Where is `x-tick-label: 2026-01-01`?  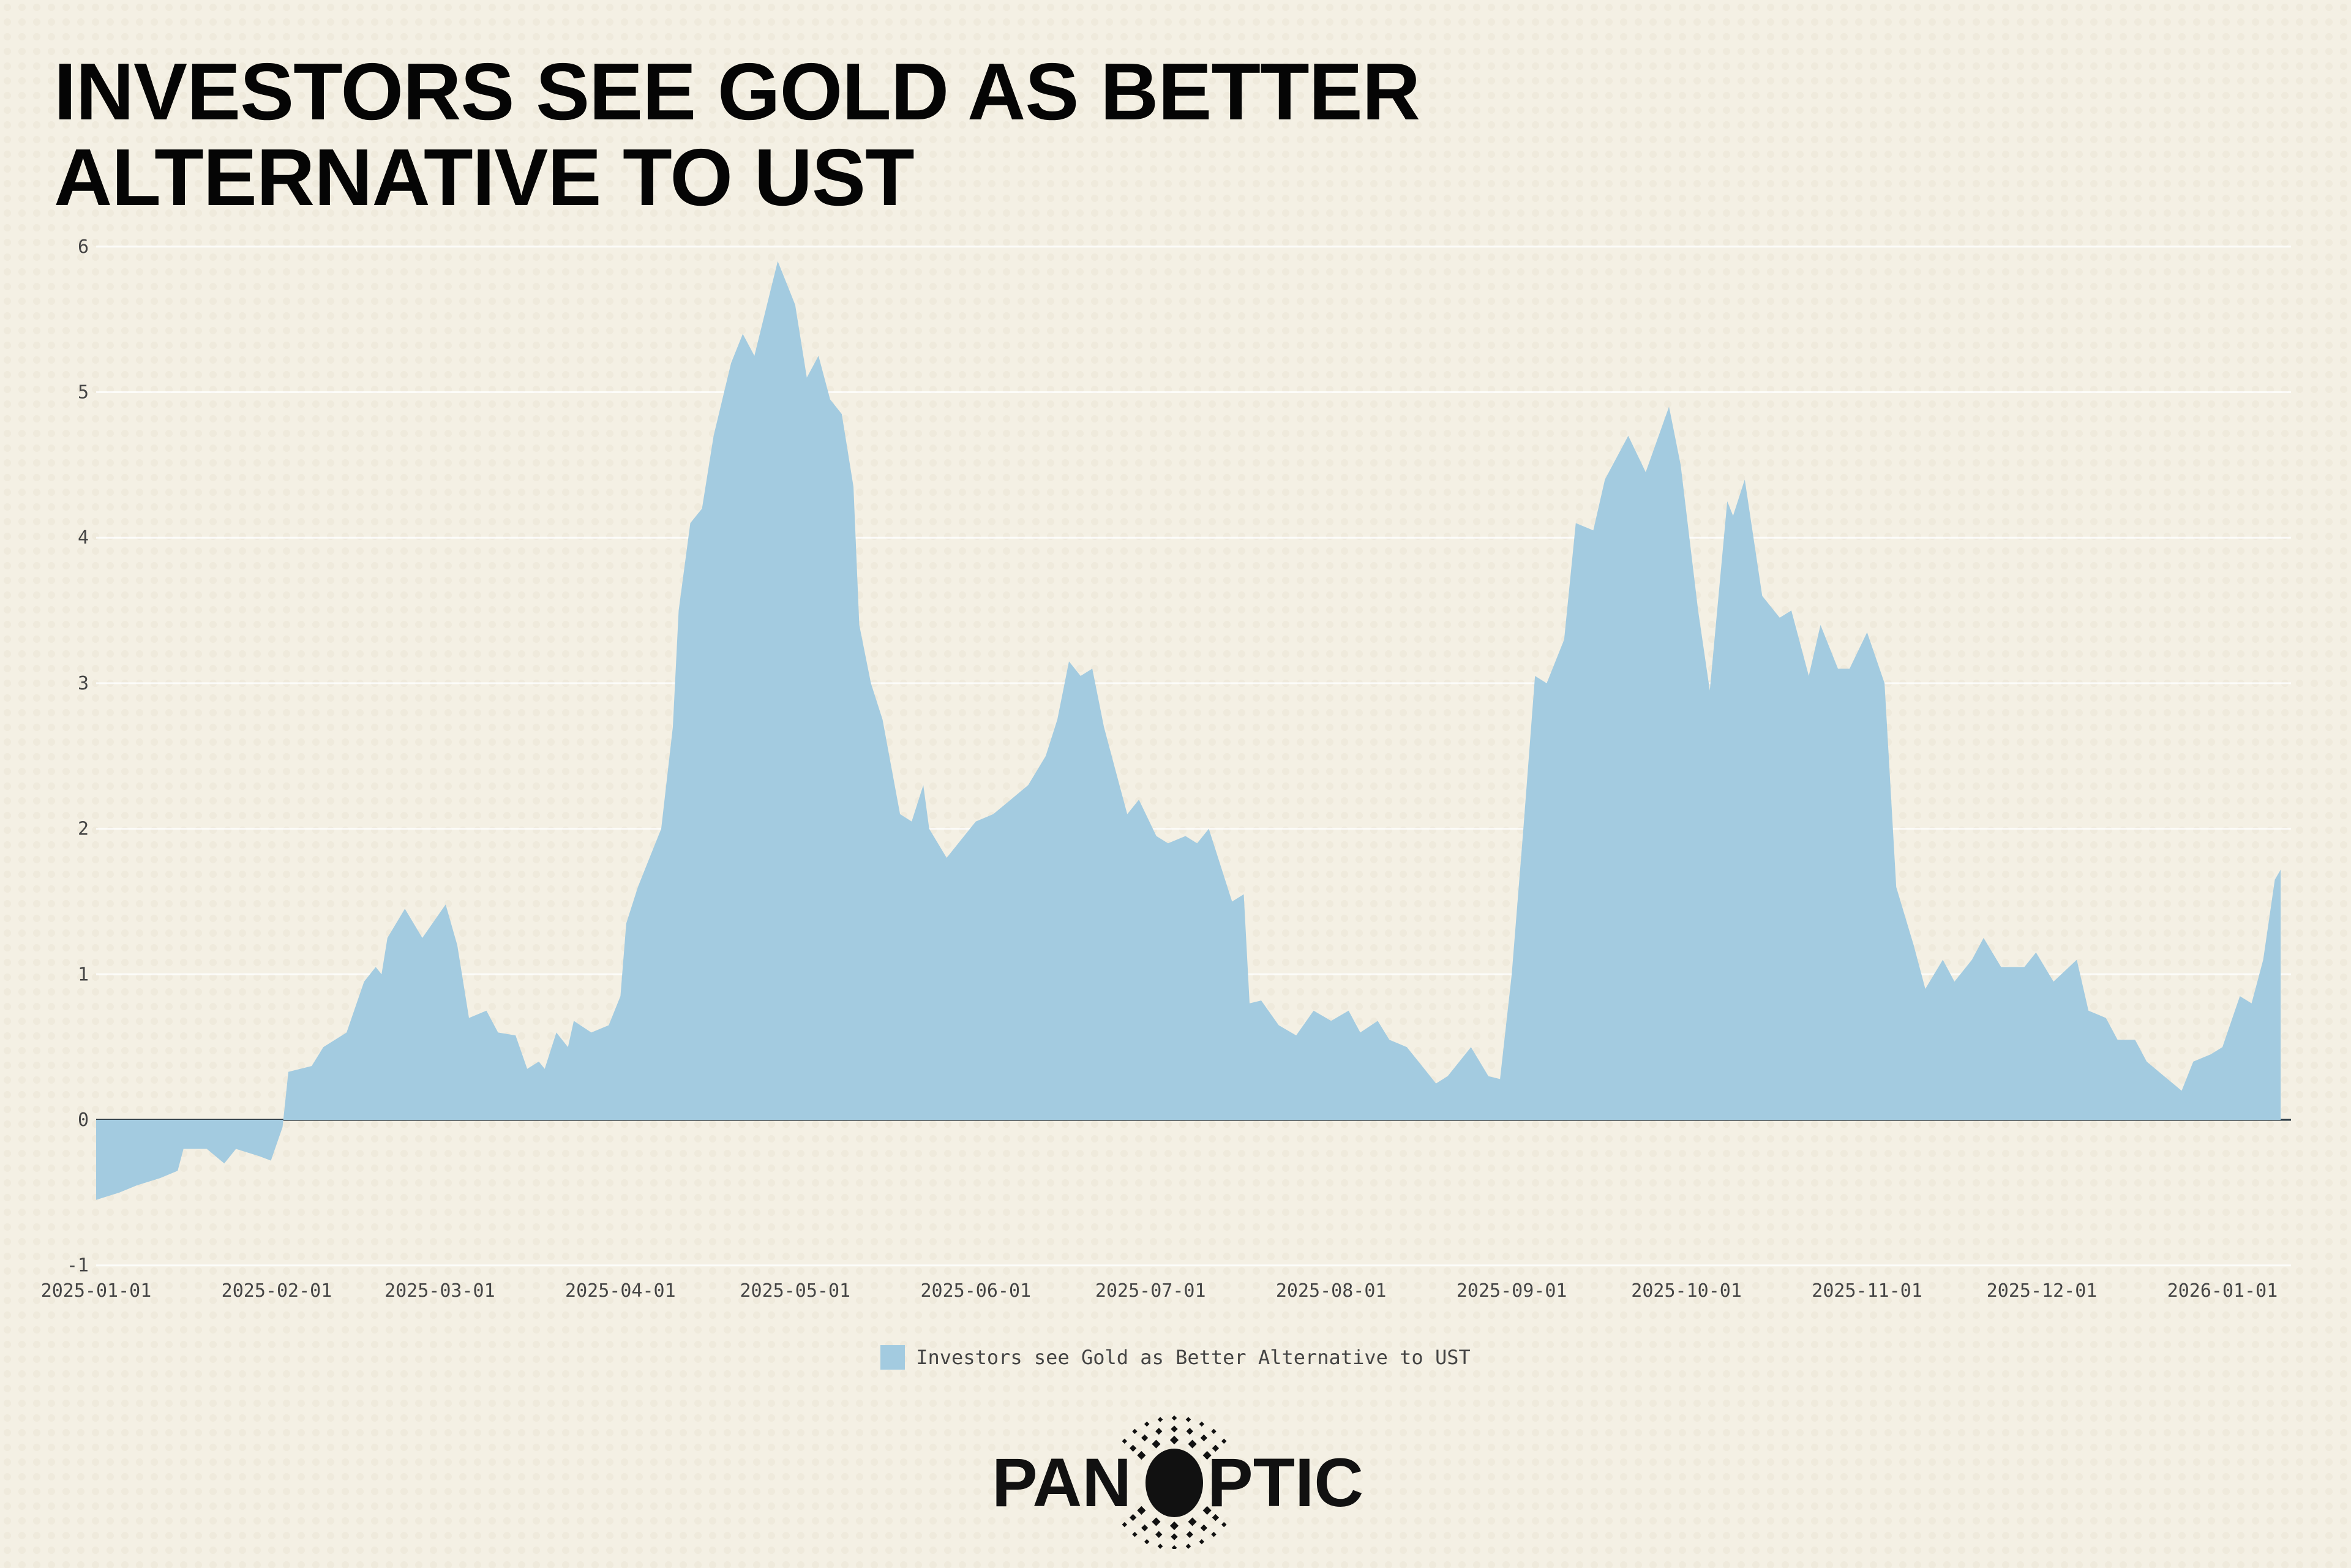
x-tick-label: 2026-01-01 is located at coordinates (2222, 1291).